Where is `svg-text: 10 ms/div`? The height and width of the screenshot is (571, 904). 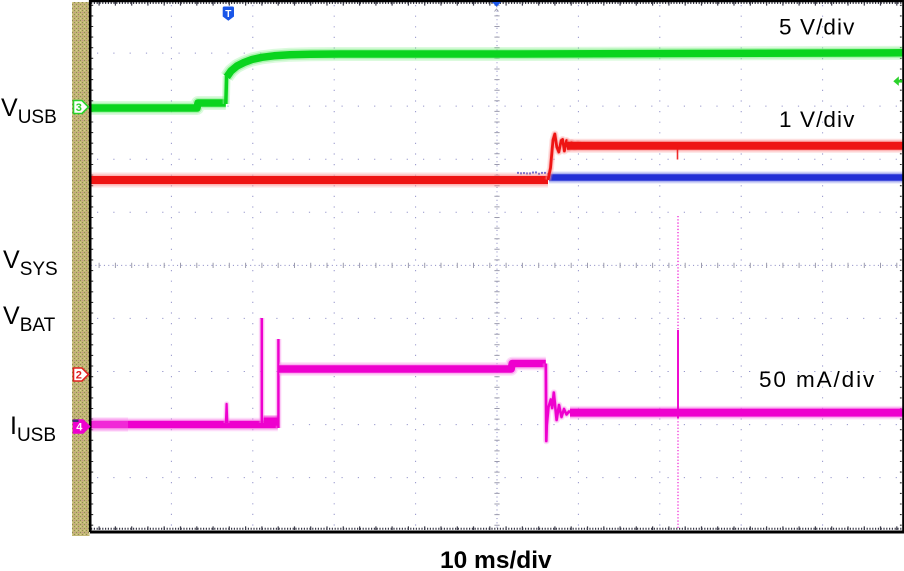 svg-text: 10 ms/div is located at coordinates (496, 559).